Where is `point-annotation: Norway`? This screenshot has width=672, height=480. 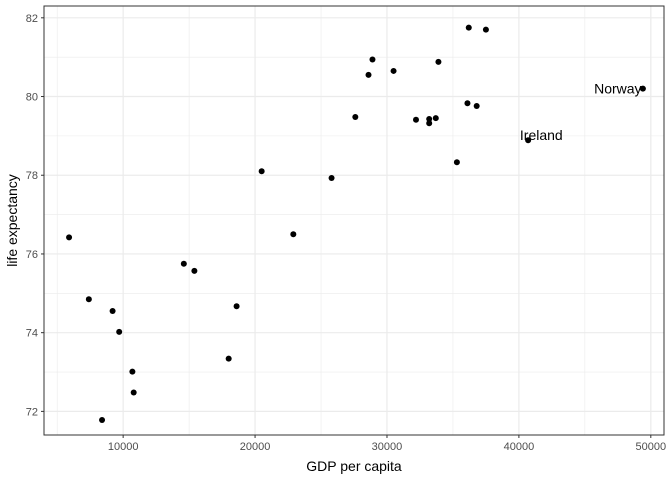
point-annotation: Norway is located at coordinates (617, 89).